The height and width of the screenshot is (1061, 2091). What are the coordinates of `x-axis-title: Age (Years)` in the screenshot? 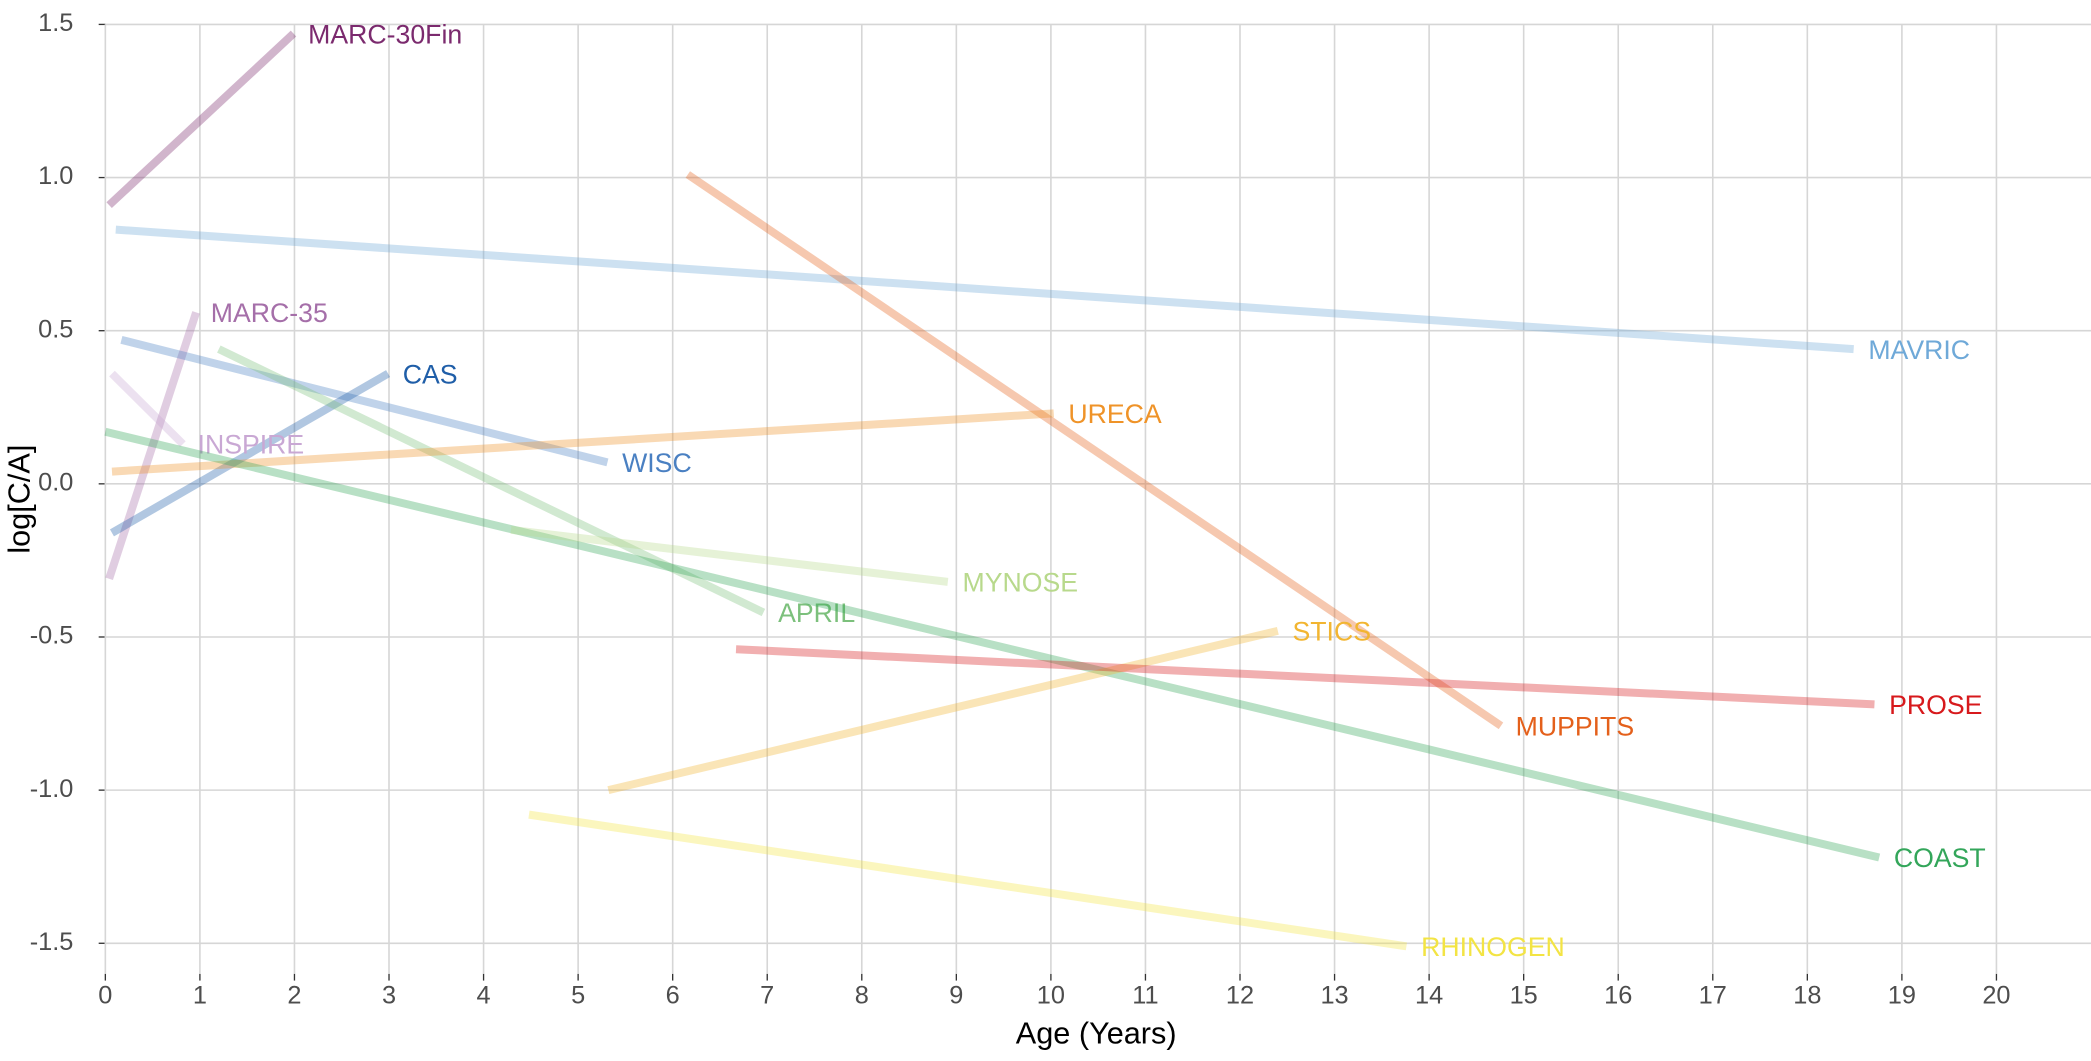 It's located at (1096, 1033).